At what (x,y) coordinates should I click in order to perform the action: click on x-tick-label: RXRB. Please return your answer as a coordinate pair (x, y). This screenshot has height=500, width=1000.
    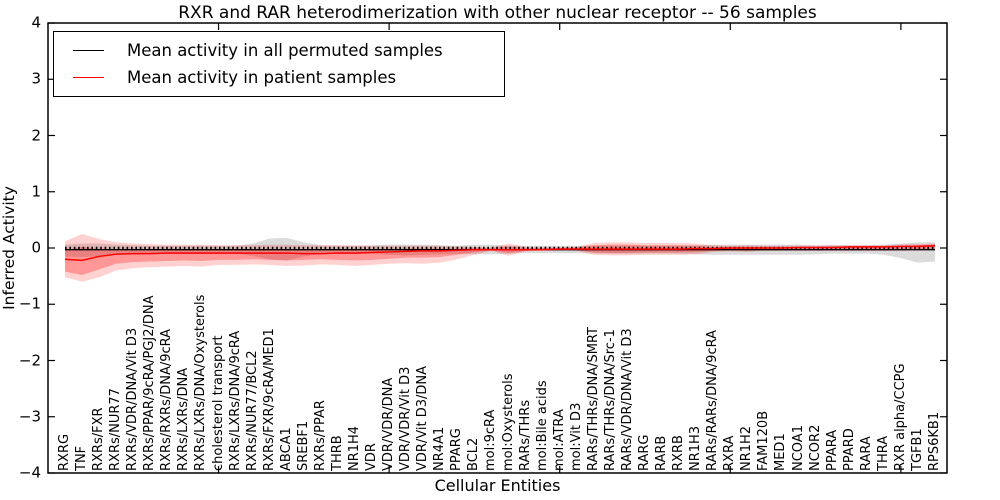
    Looking at the image, I should click on (679, 453).